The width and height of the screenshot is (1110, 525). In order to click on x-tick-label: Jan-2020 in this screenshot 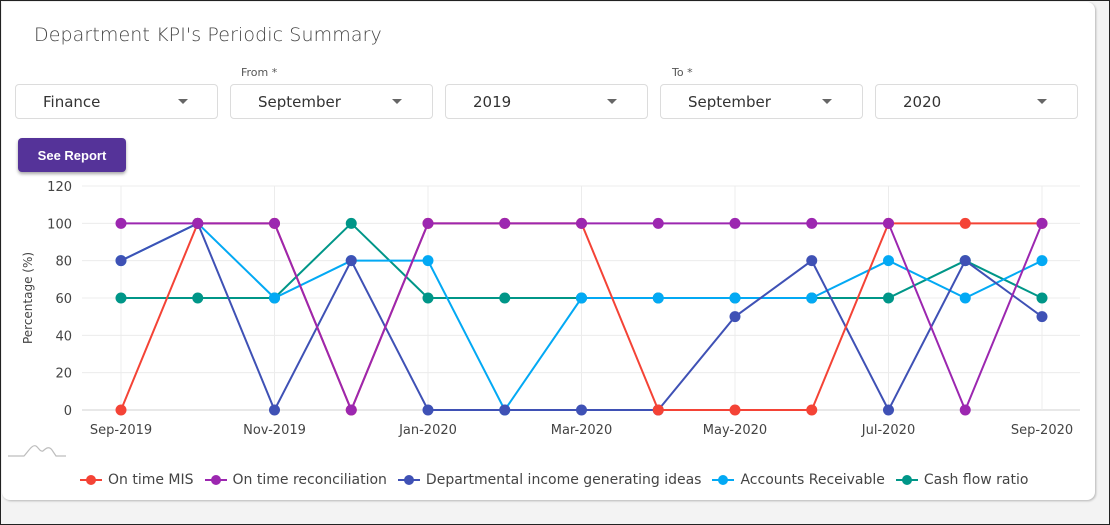, I will do `click(427, 430)`.